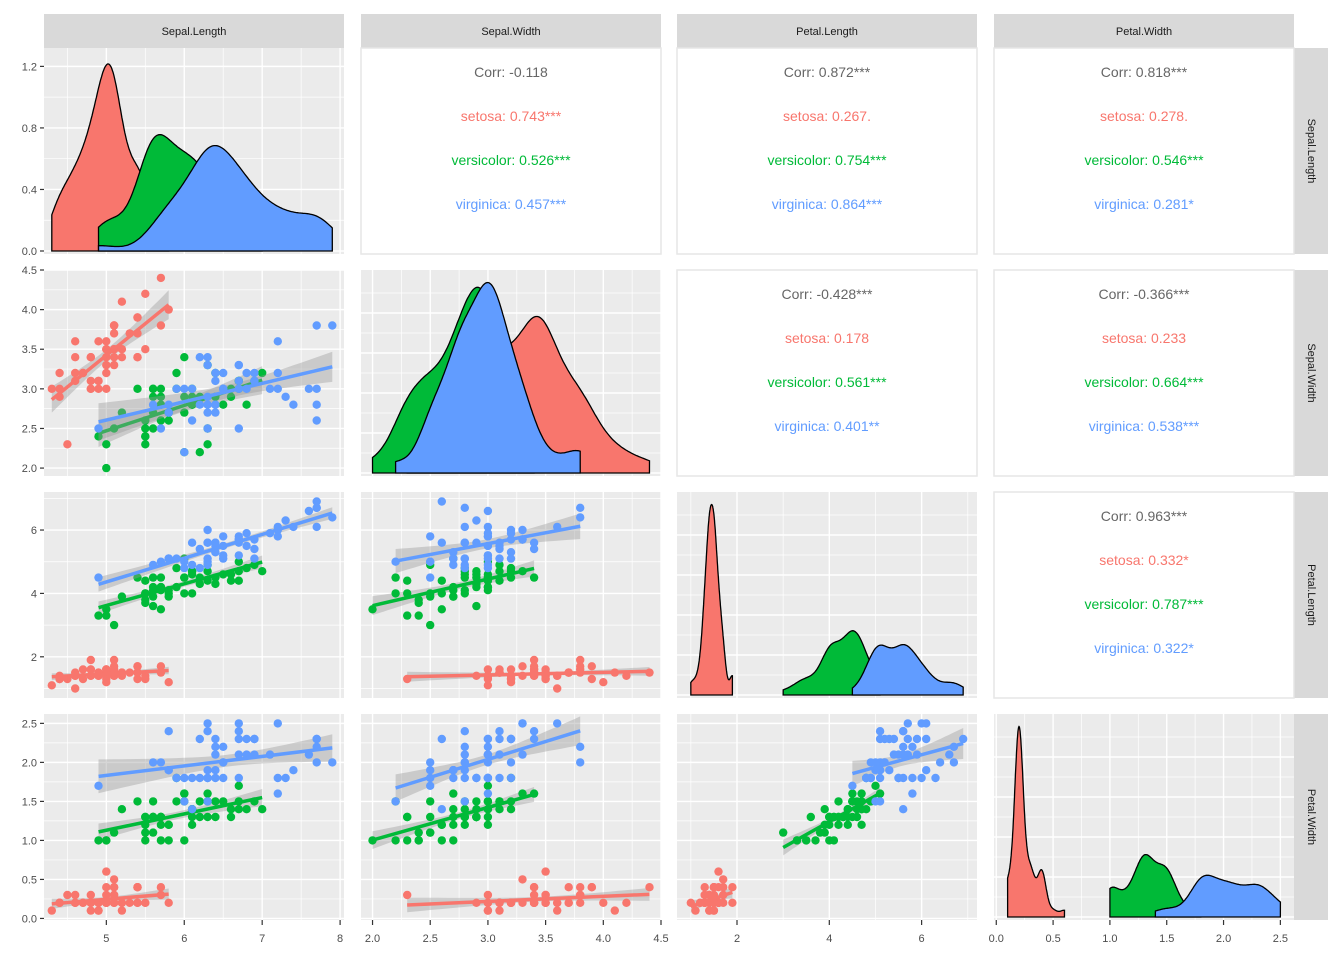 This screenshot has height=960, width=1344. What do you see at coordinates (1311, 151) in the screenshot?
I see `row-strip-sepal-length` at bounding box center [1311, 151].